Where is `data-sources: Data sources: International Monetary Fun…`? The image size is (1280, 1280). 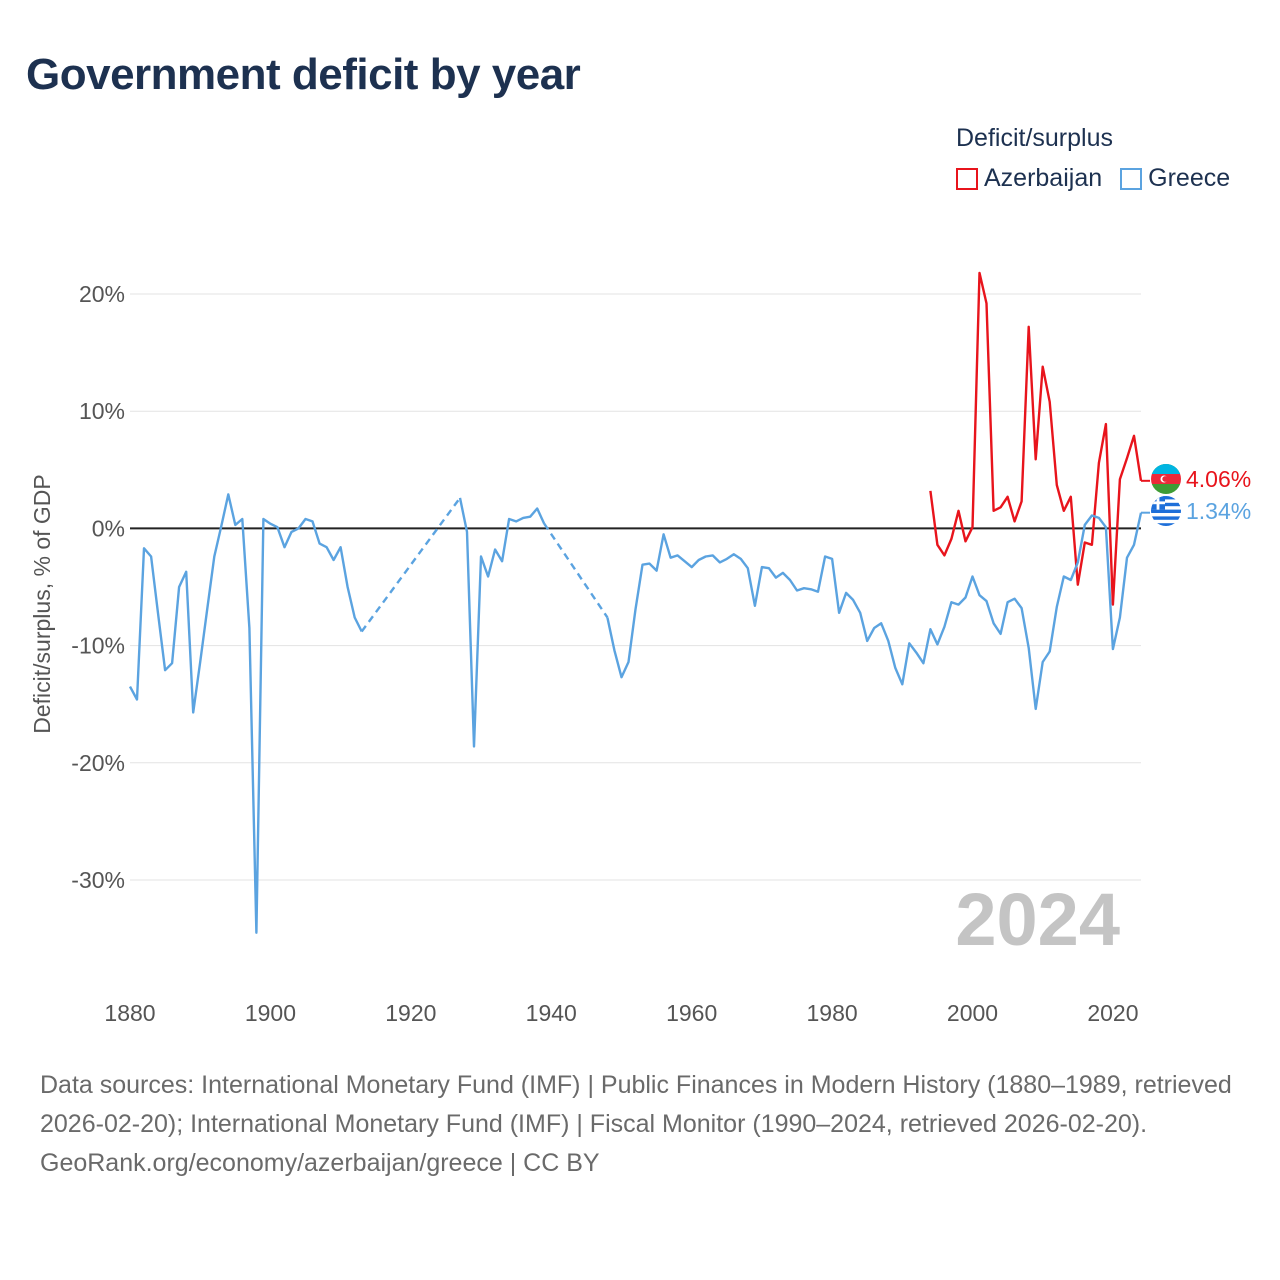 data-sources: Data sources: International Monetary Fun… is located at coordinates (636, 1104).